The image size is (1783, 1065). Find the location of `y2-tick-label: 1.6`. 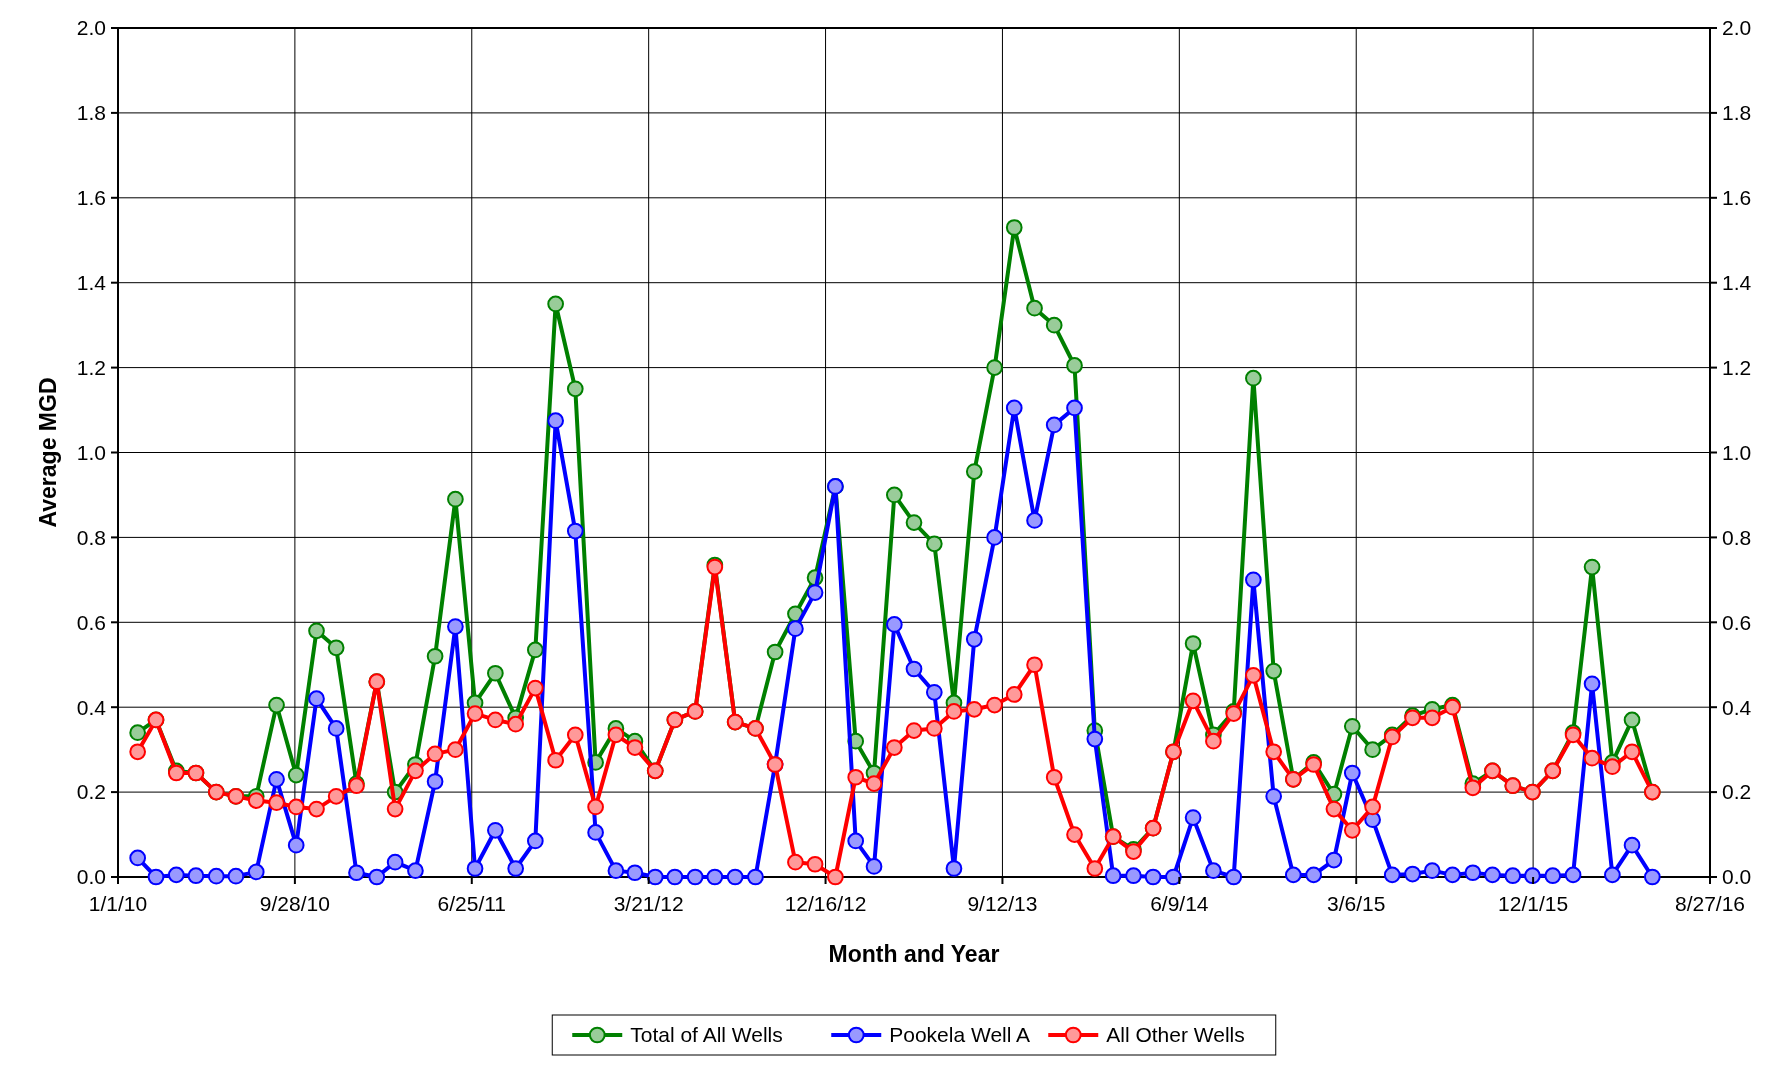

y2-tick-label: 1.6 is located at coordinates (1737, 198).